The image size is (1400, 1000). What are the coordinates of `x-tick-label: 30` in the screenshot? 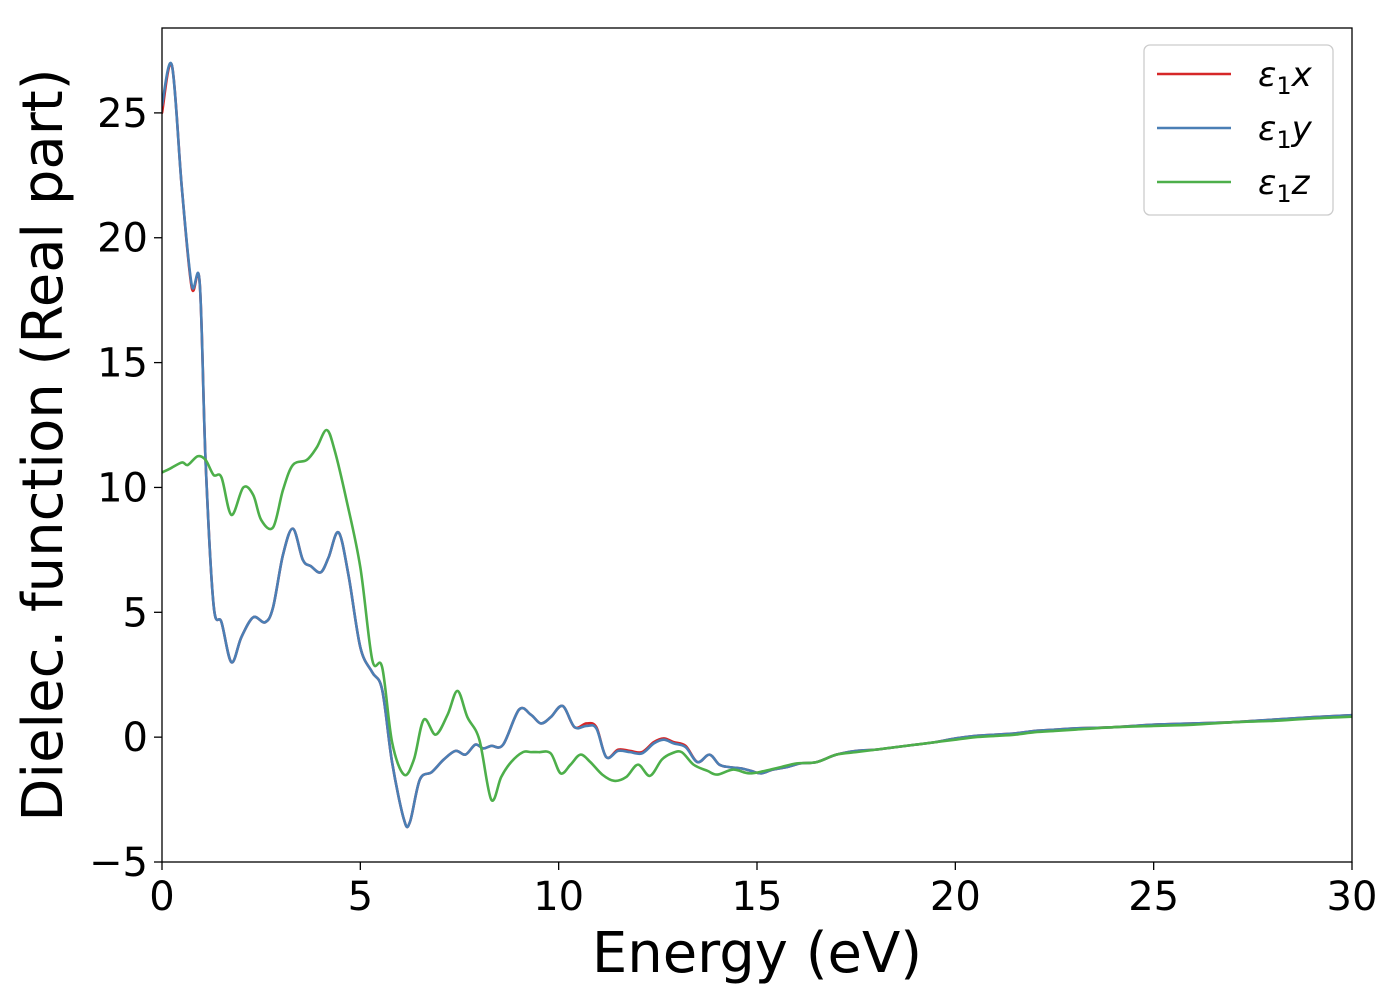 It's located at (1352, 897).